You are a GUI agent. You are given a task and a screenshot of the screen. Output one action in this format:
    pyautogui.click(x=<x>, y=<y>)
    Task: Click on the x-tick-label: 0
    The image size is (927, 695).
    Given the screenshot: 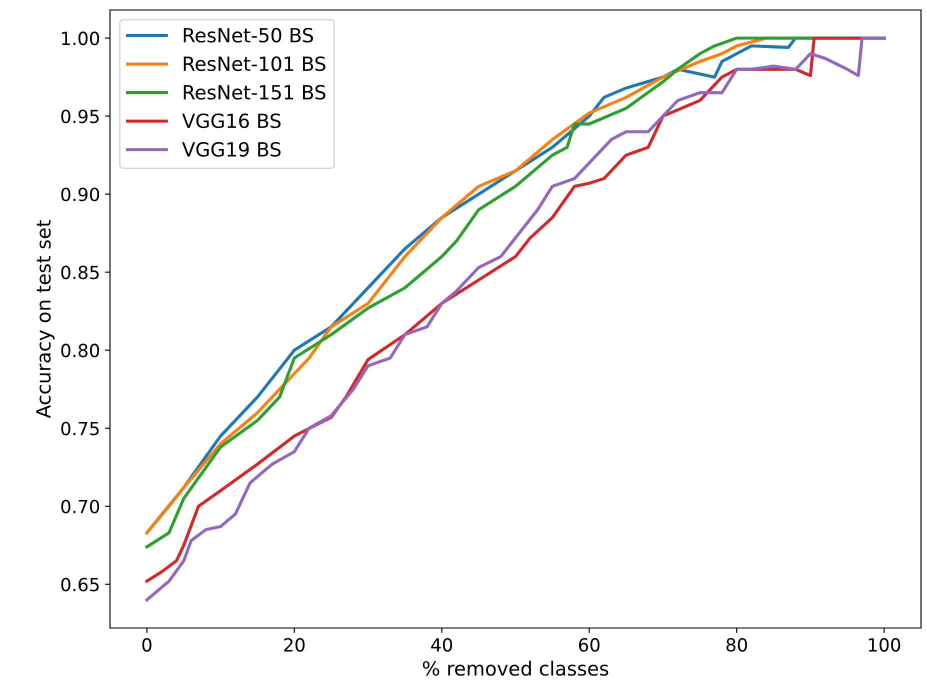 What is the action you would take?
    pyautogui.click(x=147, y=645)
    